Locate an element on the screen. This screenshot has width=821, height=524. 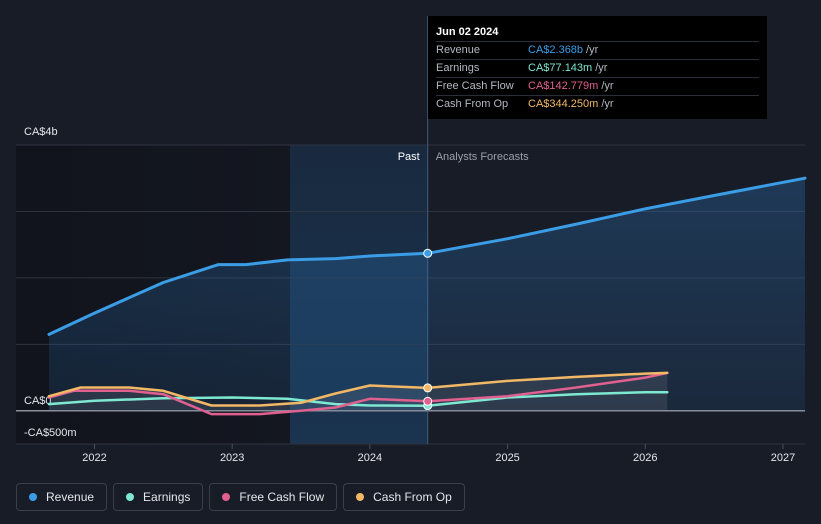
forecast-label: Analysts Forecasts is located at coordinates (482, 157).